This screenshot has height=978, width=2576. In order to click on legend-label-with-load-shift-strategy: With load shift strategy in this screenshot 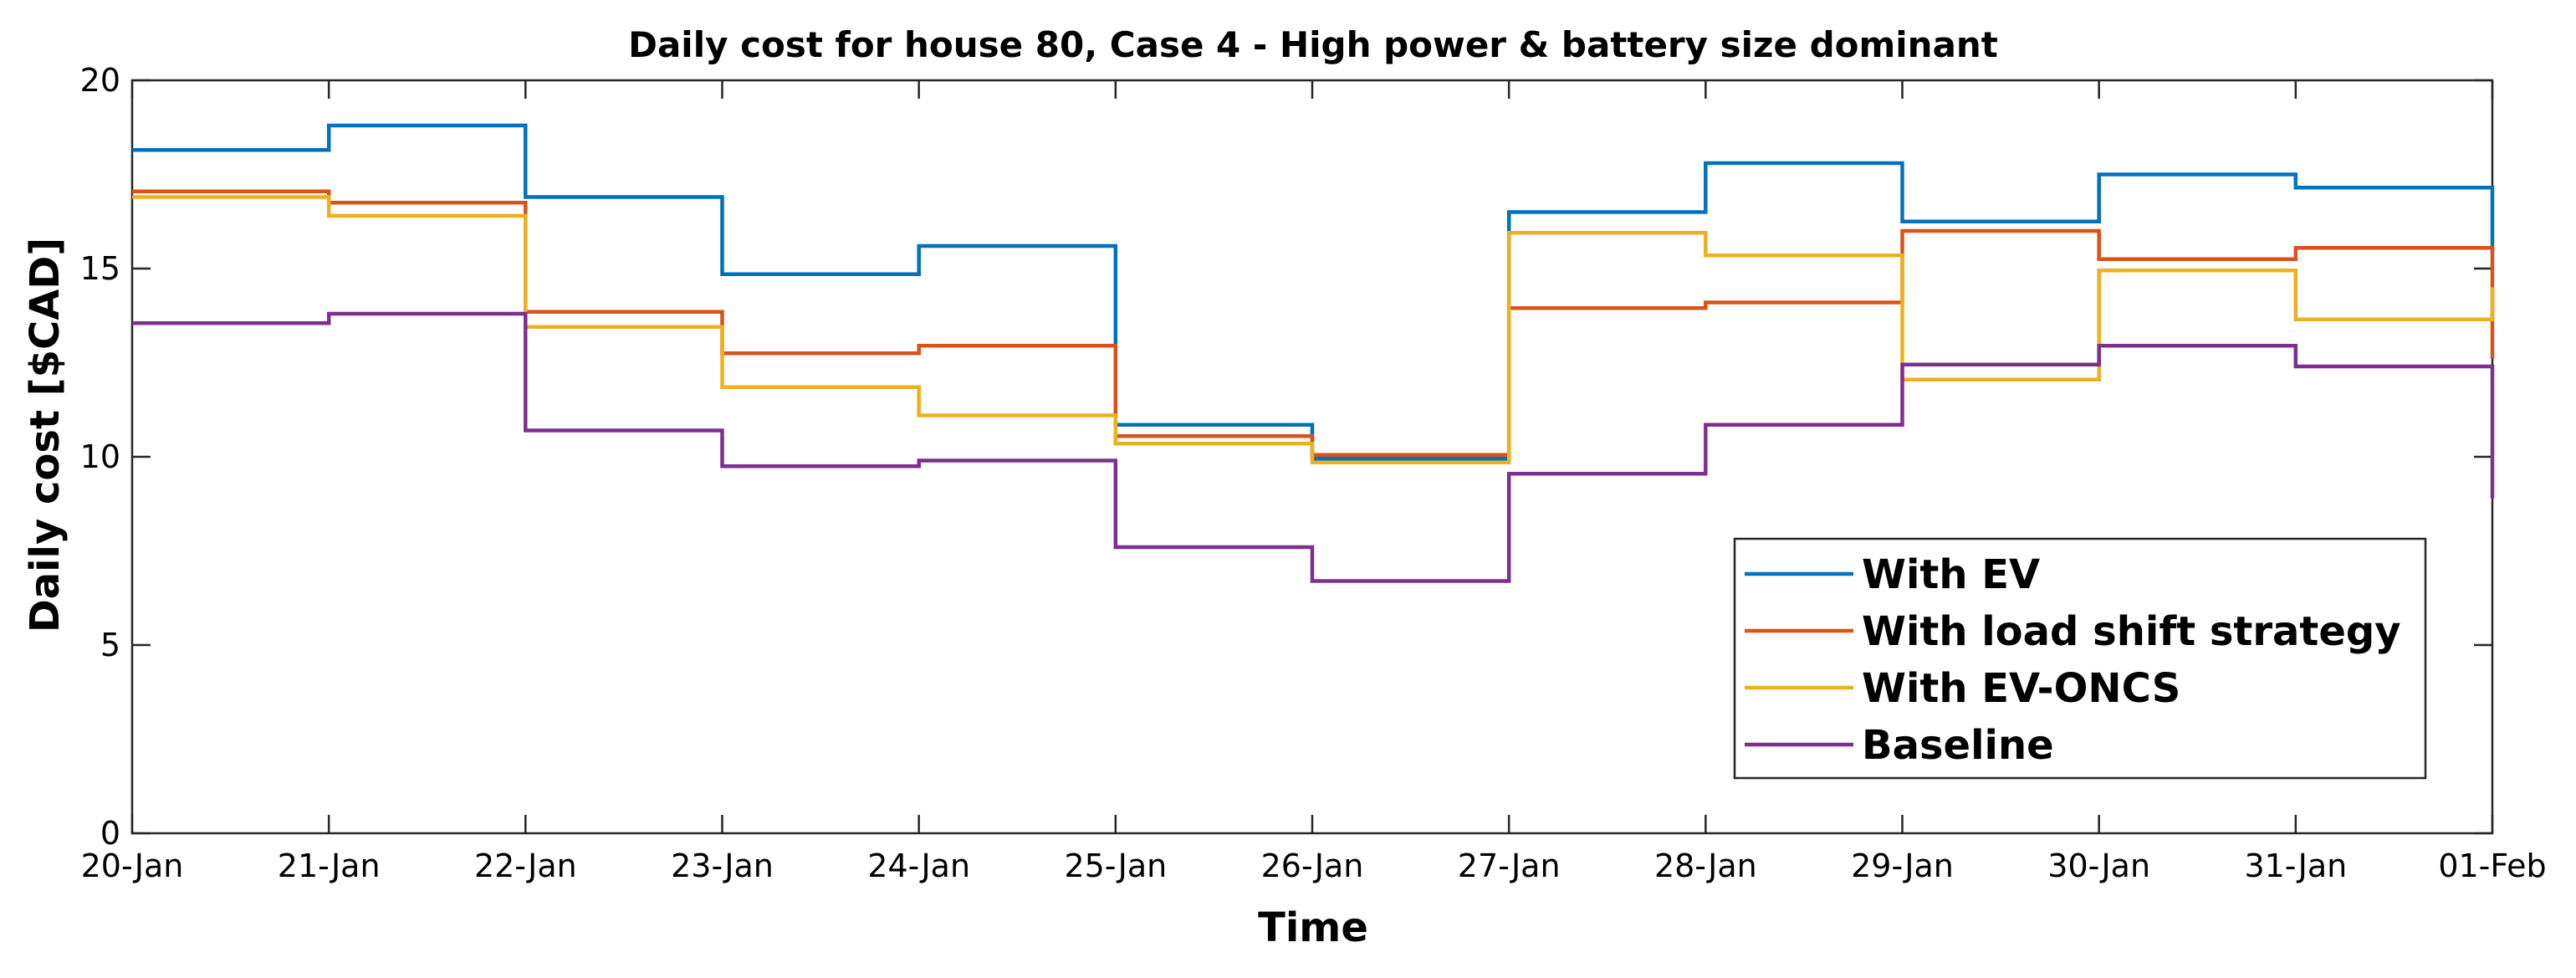, I will do `click(2131, 631)`.